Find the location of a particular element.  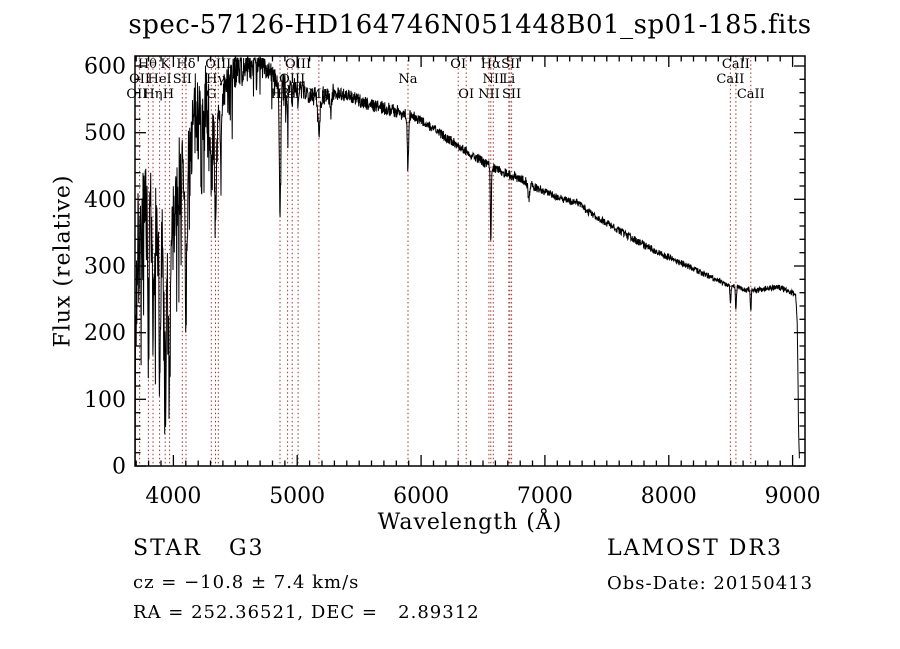

x-tick-label: 6000 is located at coordinates (421, 496).